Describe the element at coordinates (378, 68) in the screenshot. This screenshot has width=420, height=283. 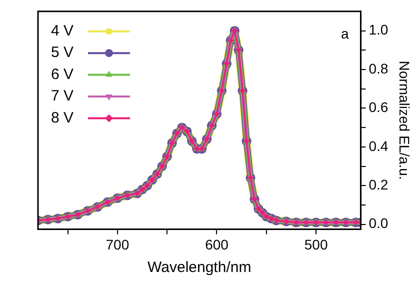
I see `y-tick-label: 0.8` at that location.